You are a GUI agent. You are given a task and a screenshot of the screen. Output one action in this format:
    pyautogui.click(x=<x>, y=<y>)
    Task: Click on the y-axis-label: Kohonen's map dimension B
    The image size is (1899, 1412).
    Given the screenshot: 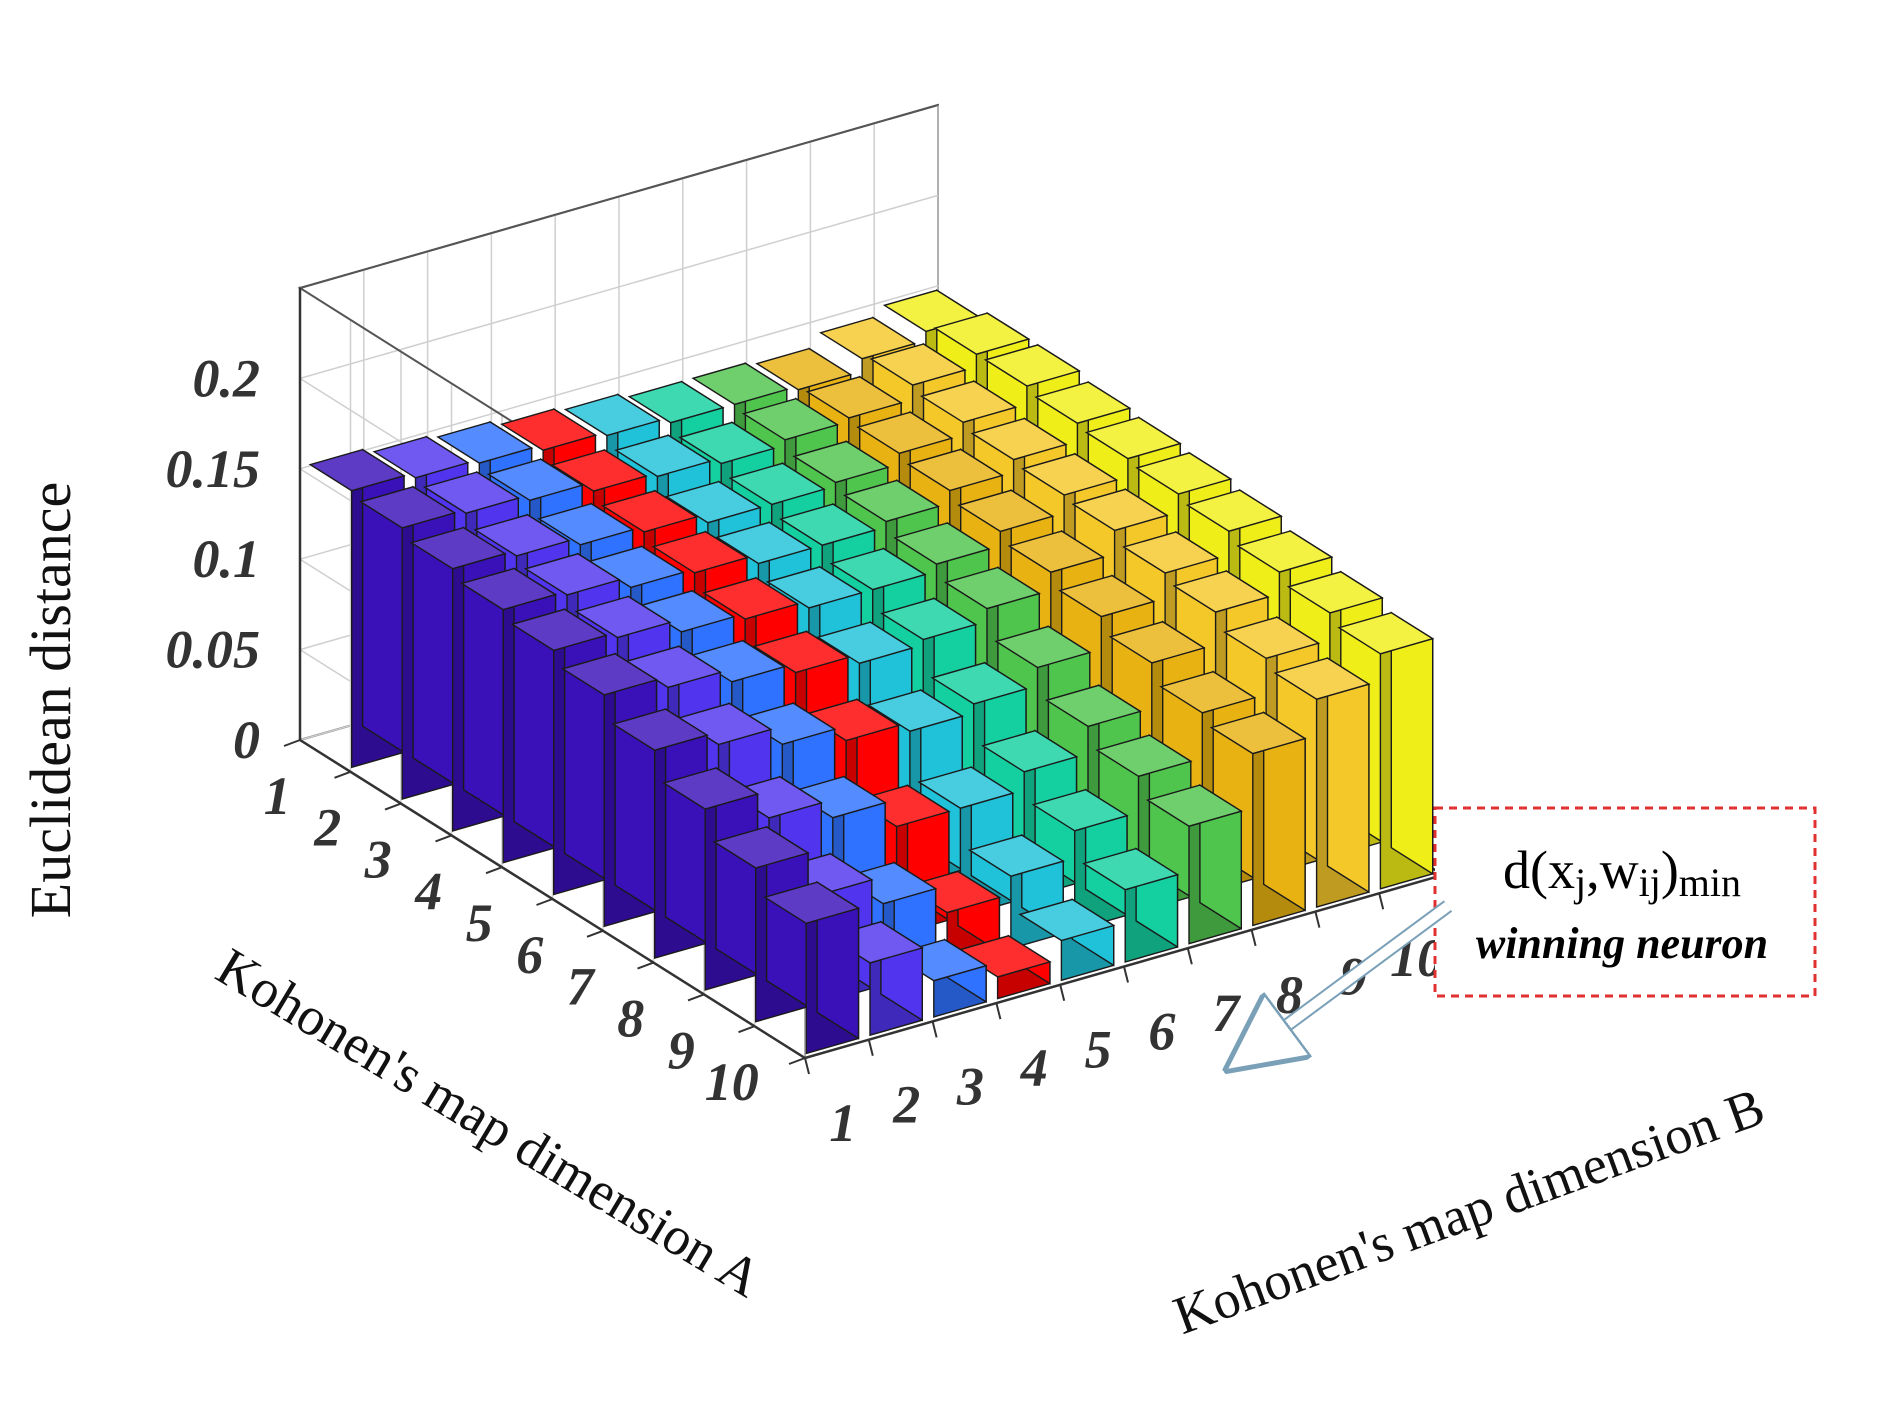 What is the action you would take?
    pyautogui.click(x=1469, y=1211)
    